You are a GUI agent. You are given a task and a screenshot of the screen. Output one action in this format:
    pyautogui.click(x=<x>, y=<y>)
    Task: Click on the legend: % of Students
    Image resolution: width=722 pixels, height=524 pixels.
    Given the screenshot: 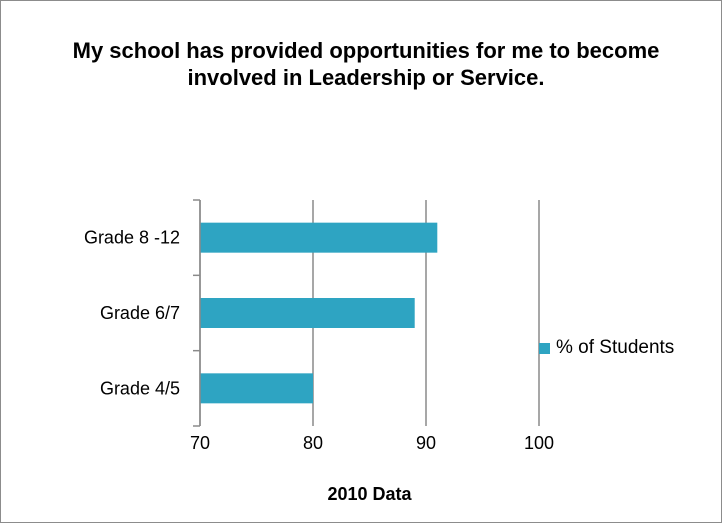 What is the action you would take?
    pyautogui.click(x=606, y=348)
    